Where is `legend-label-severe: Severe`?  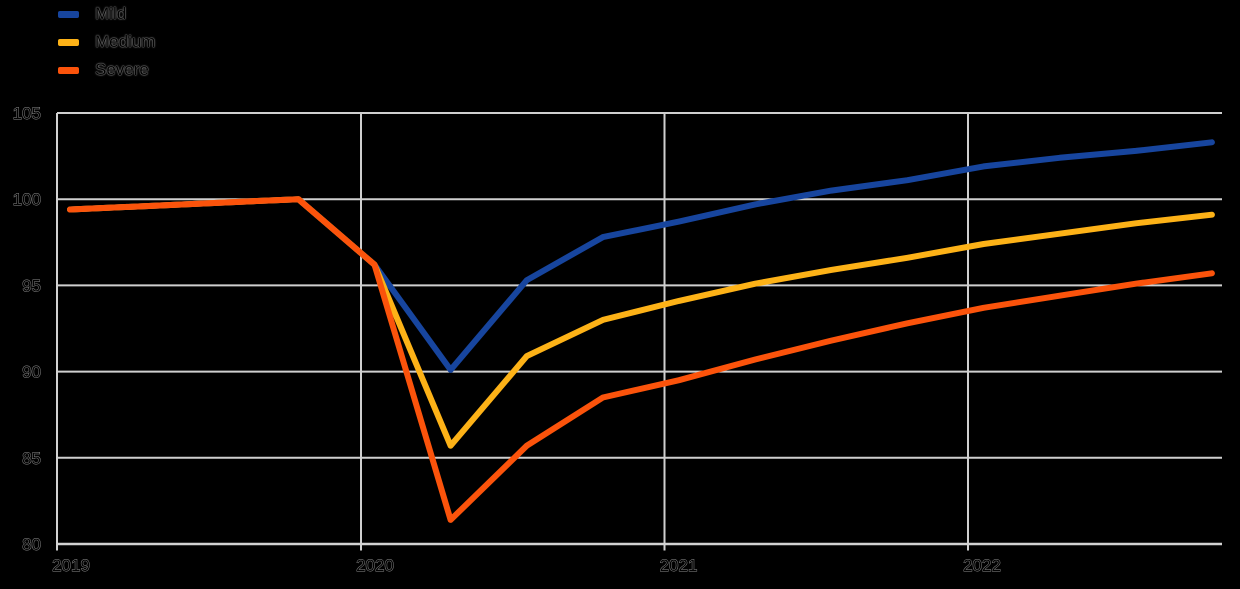
legend-label-severe: Severe is located at coordinates (122, 69).